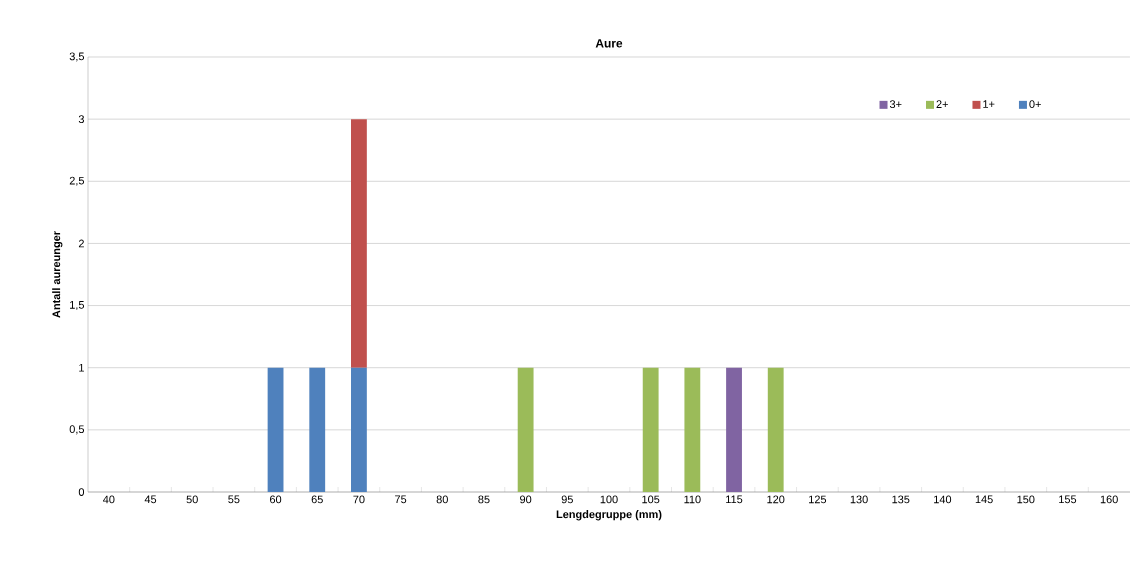 The image size is (1139, 566). Describe the element at coordinates (317, 499) in the screenshot. I see `x-tick-label: 65` at that location.